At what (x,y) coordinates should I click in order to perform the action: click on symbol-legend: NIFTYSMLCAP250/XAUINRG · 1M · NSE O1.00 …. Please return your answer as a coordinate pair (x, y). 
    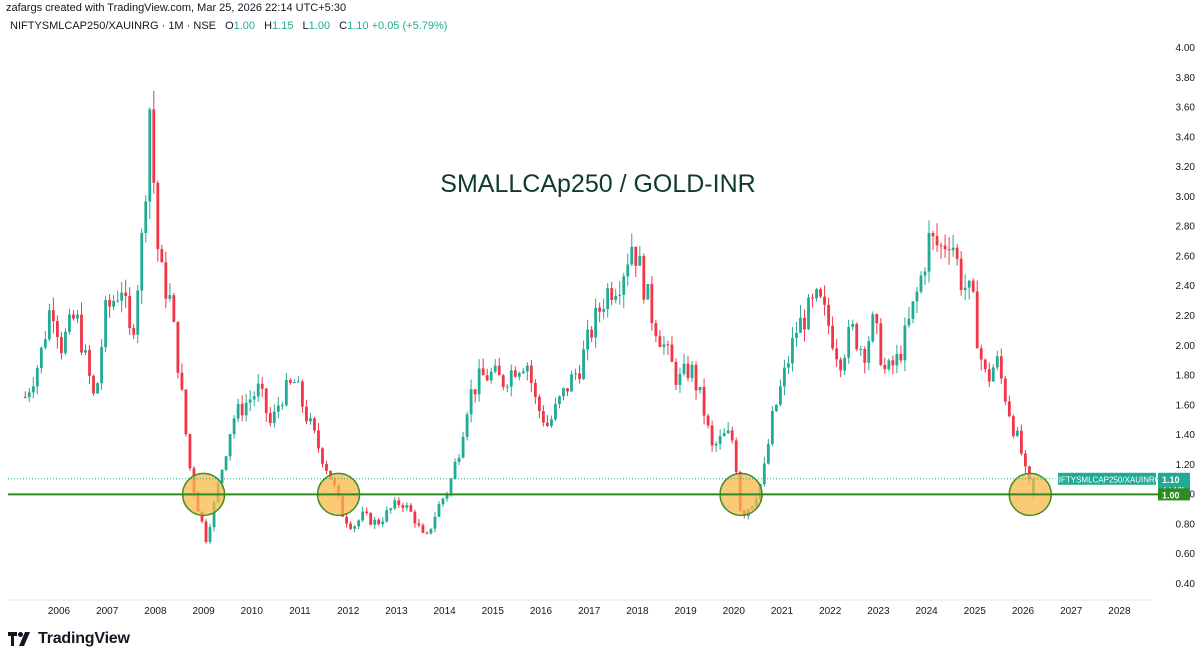
    Looking at the image, I should click on (228, 26).